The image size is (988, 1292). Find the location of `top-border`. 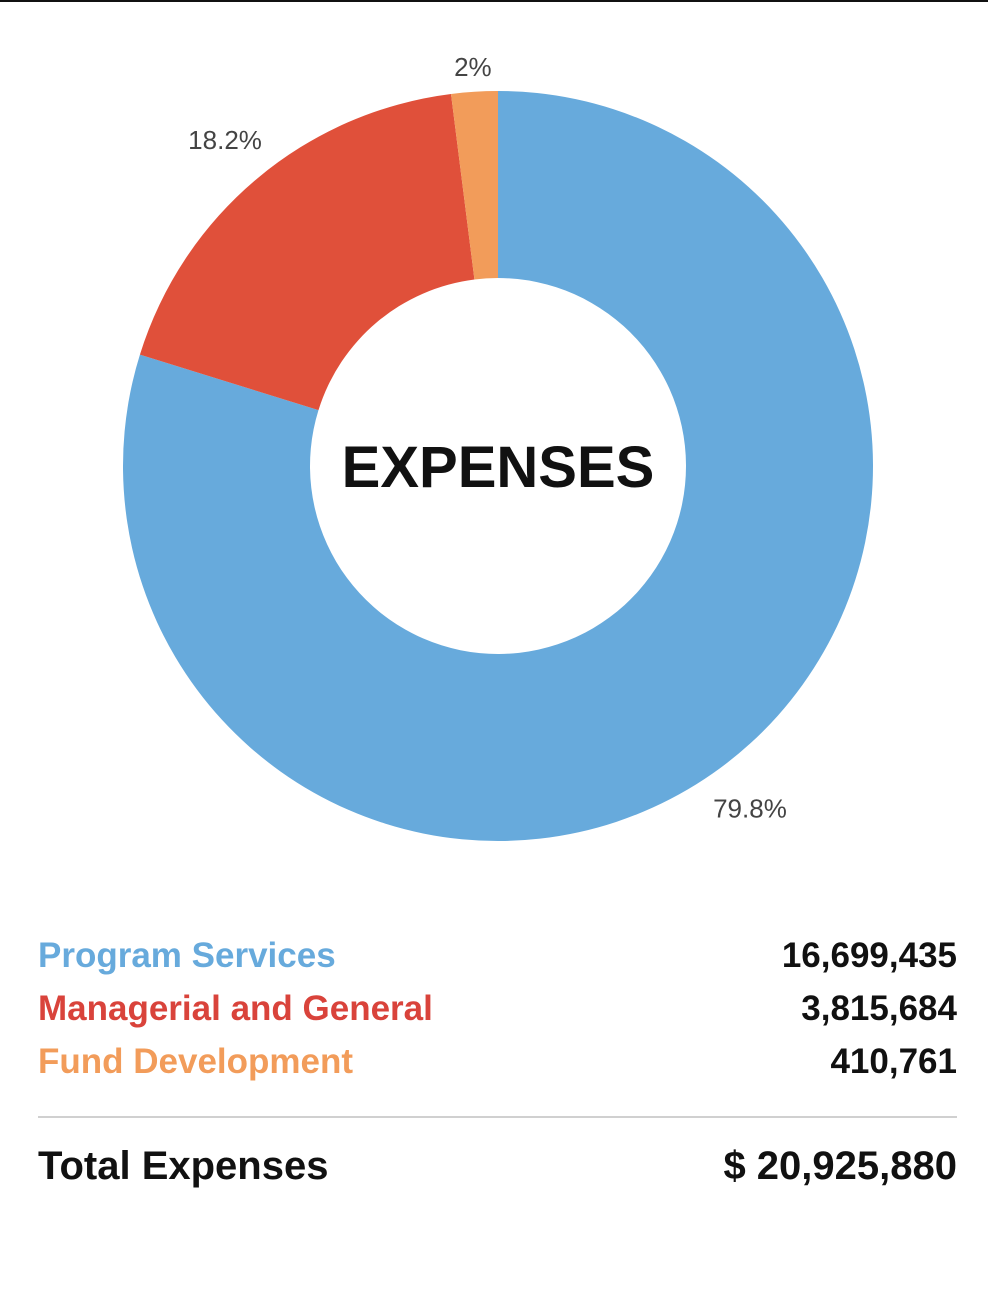

top-border is located at coordinates (494, 1).